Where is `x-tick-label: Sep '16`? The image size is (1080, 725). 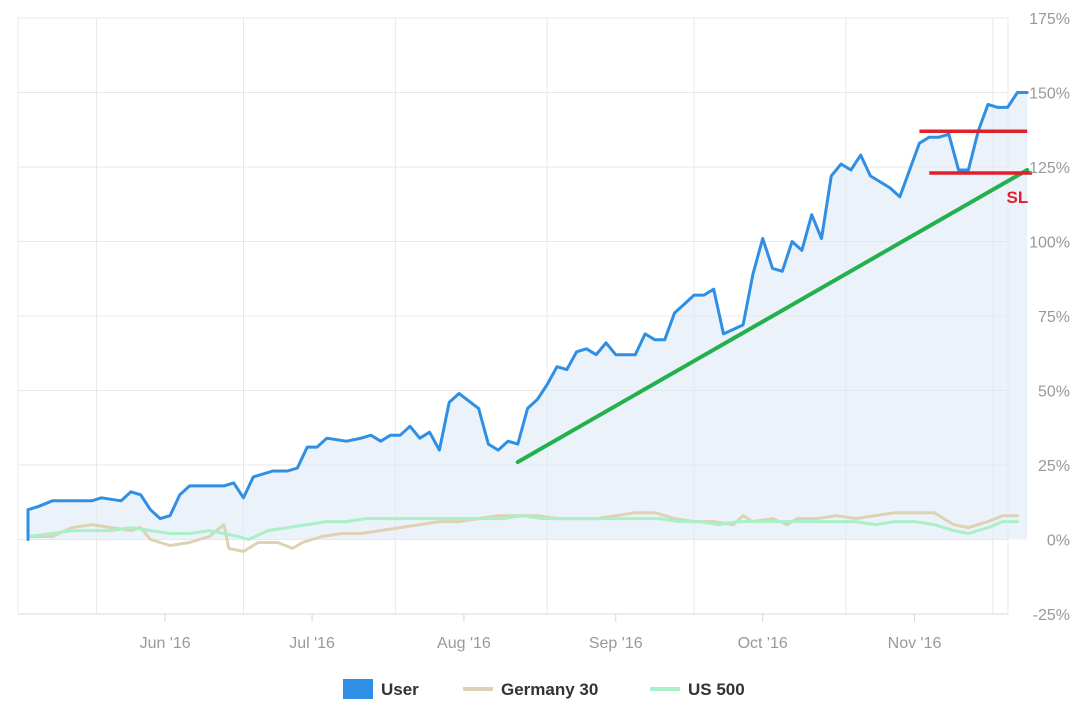
x-tick-label: Sep '16 is located at coordinates (616, 643).